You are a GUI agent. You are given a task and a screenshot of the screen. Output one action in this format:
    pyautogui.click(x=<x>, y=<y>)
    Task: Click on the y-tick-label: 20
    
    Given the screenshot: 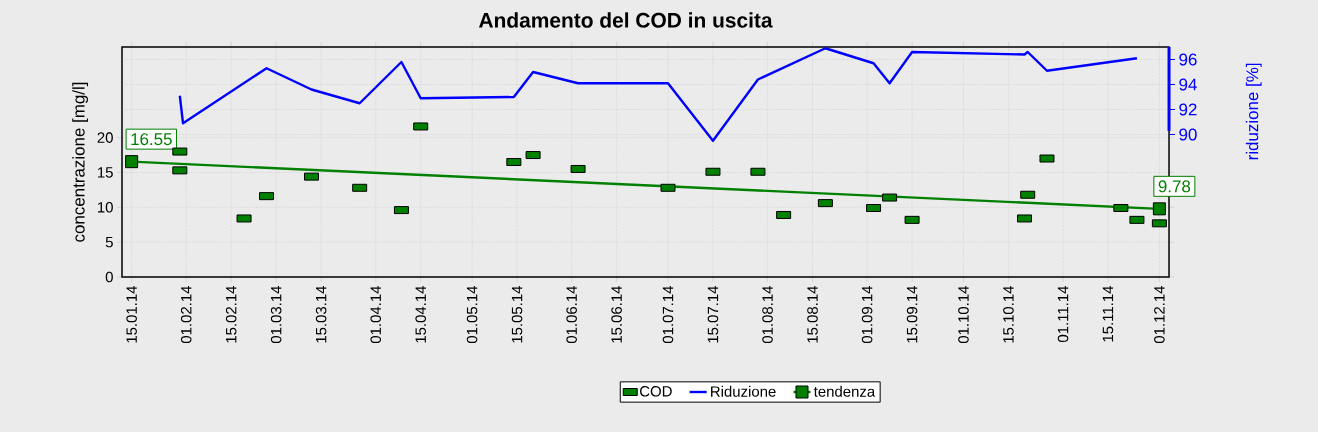 What is the action you would take?
    pyautogui.click(x=105, y=137)
    